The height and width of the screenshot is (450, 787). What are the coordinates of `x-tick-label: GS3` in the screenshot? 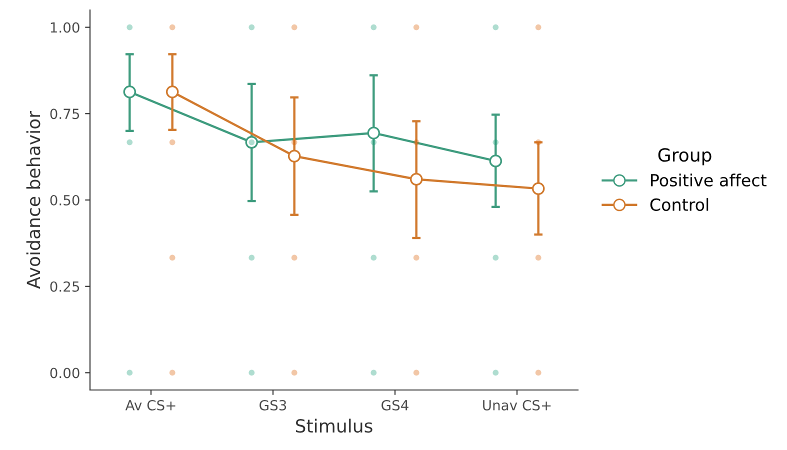 It's located at (273, 405).